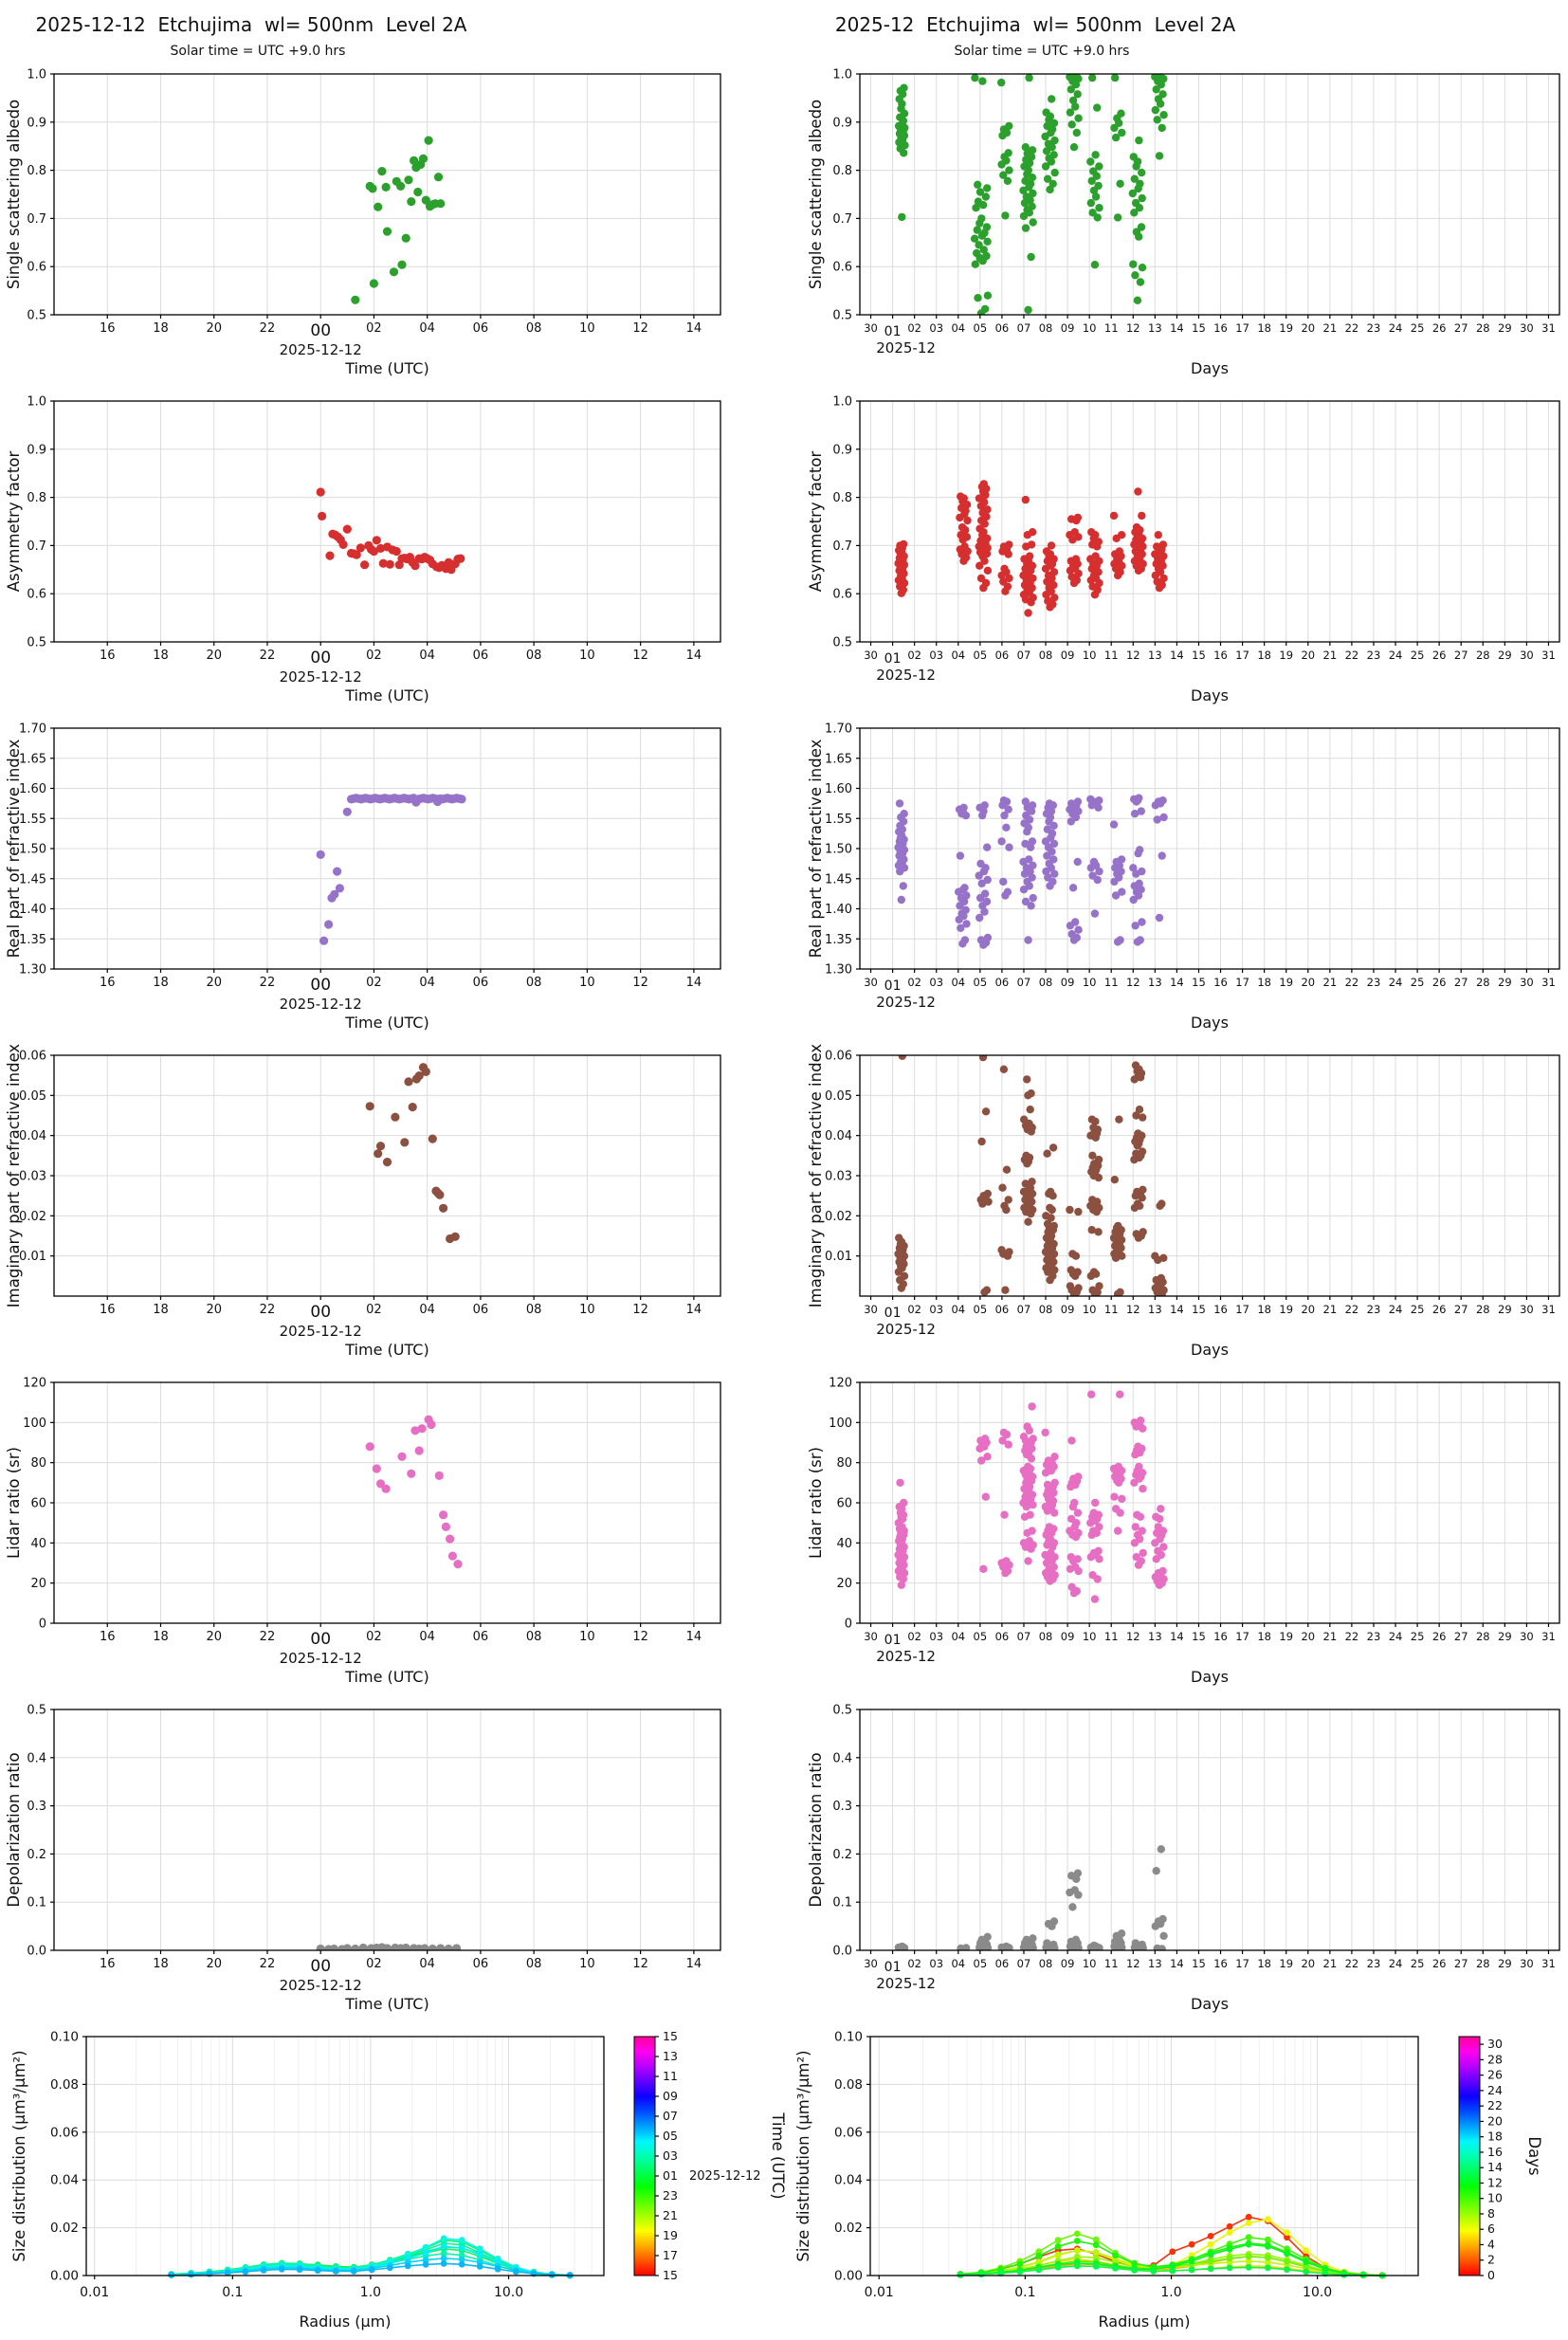 This screenshot has width=1568, height=2340. What do you see at coordinates (838, 1177) in the screenshot?
I see `svg-text: 0.03` at bounding box center [838, 1177].